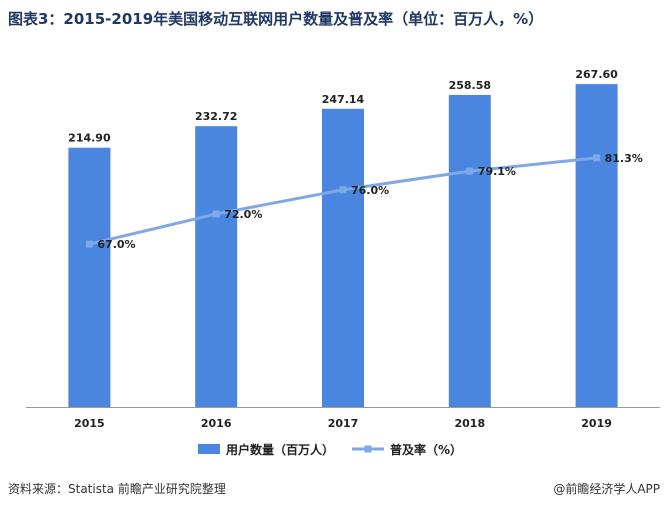 The width and height of the screenshot is (668, 511). I want to click on x-tick-2019: 2019, so click(596, 423).